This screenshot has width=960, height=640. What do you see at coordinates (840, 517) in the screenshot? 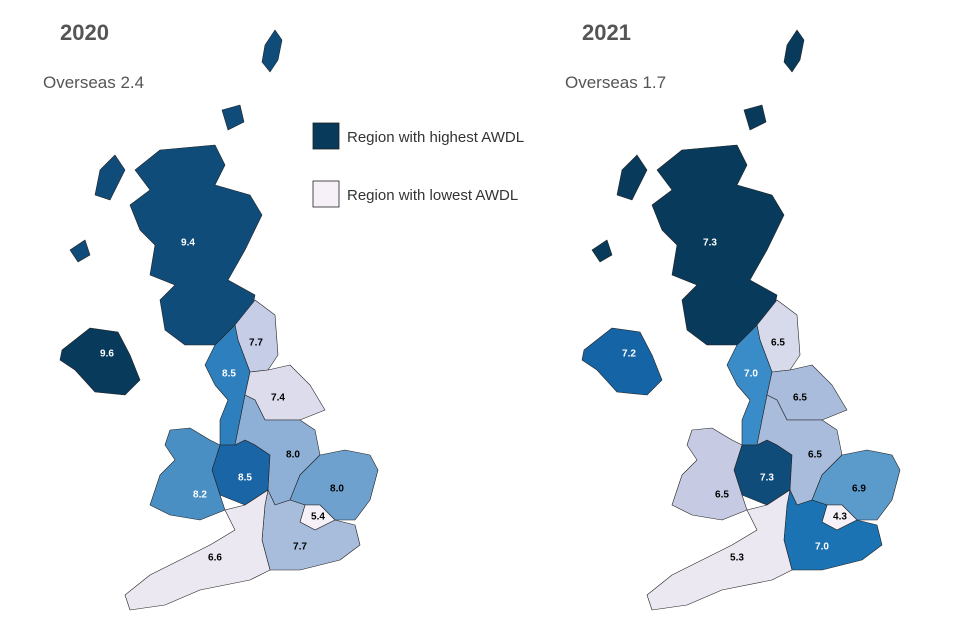
I see `region-label: 4.3` at bounding box center [840, 517].